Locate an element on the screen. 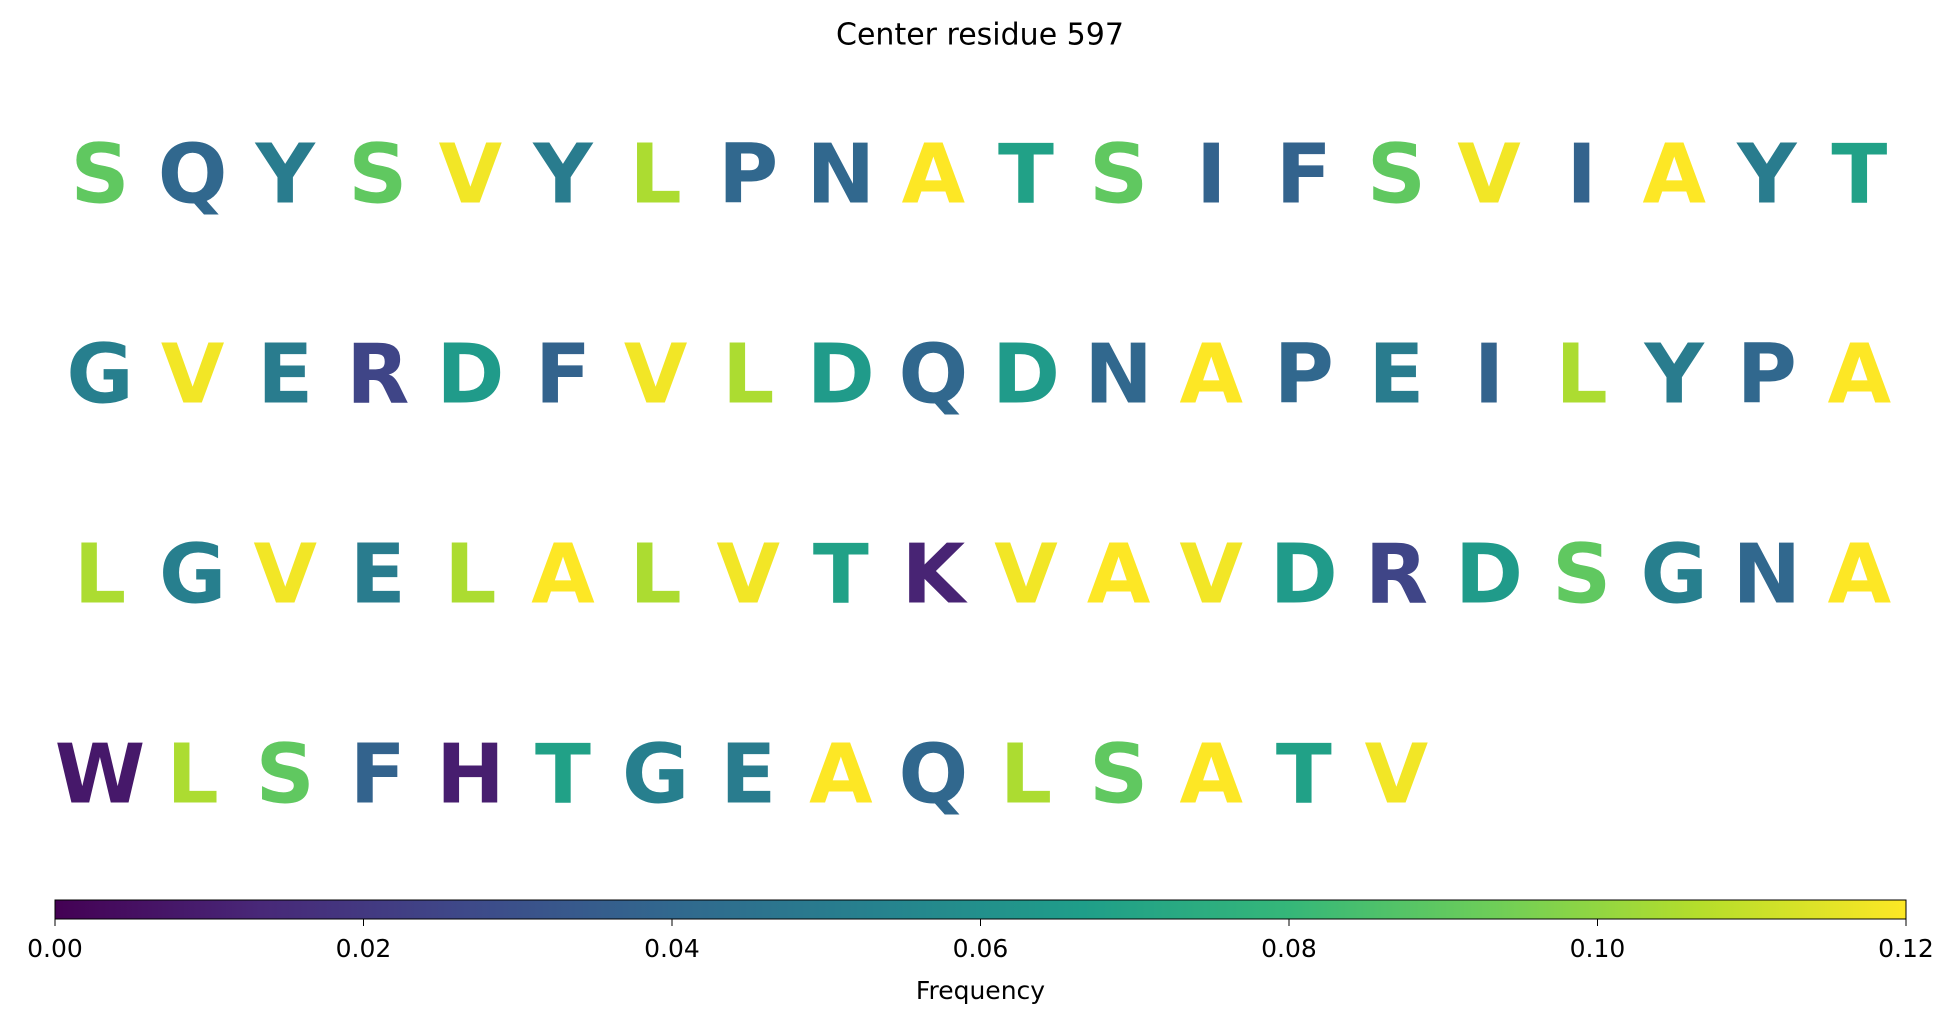 This screenshot has height=1025, width=1952. residue: K is located at coordinates (935, 574).